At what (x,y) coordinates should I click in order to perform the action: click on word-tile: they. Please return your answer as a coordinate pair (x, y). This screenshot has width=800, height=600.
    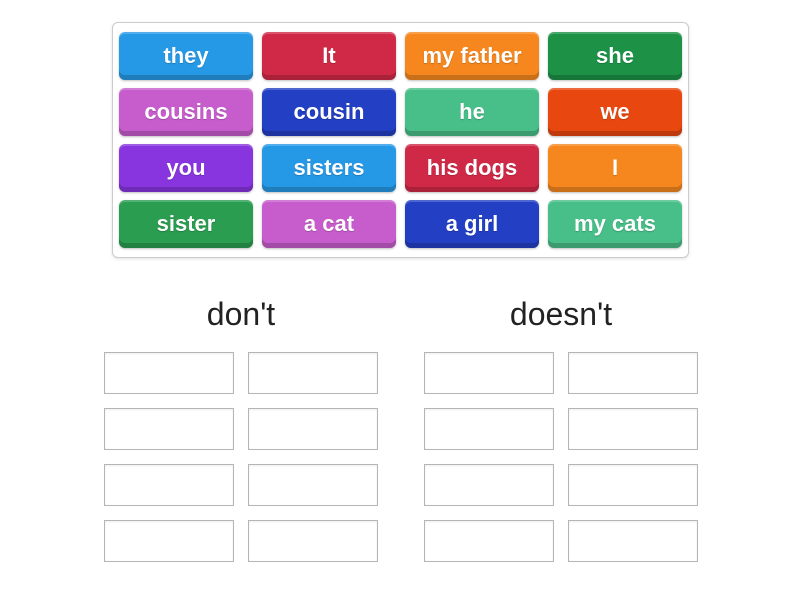
    Looking at the image, I should click on (186, 56).